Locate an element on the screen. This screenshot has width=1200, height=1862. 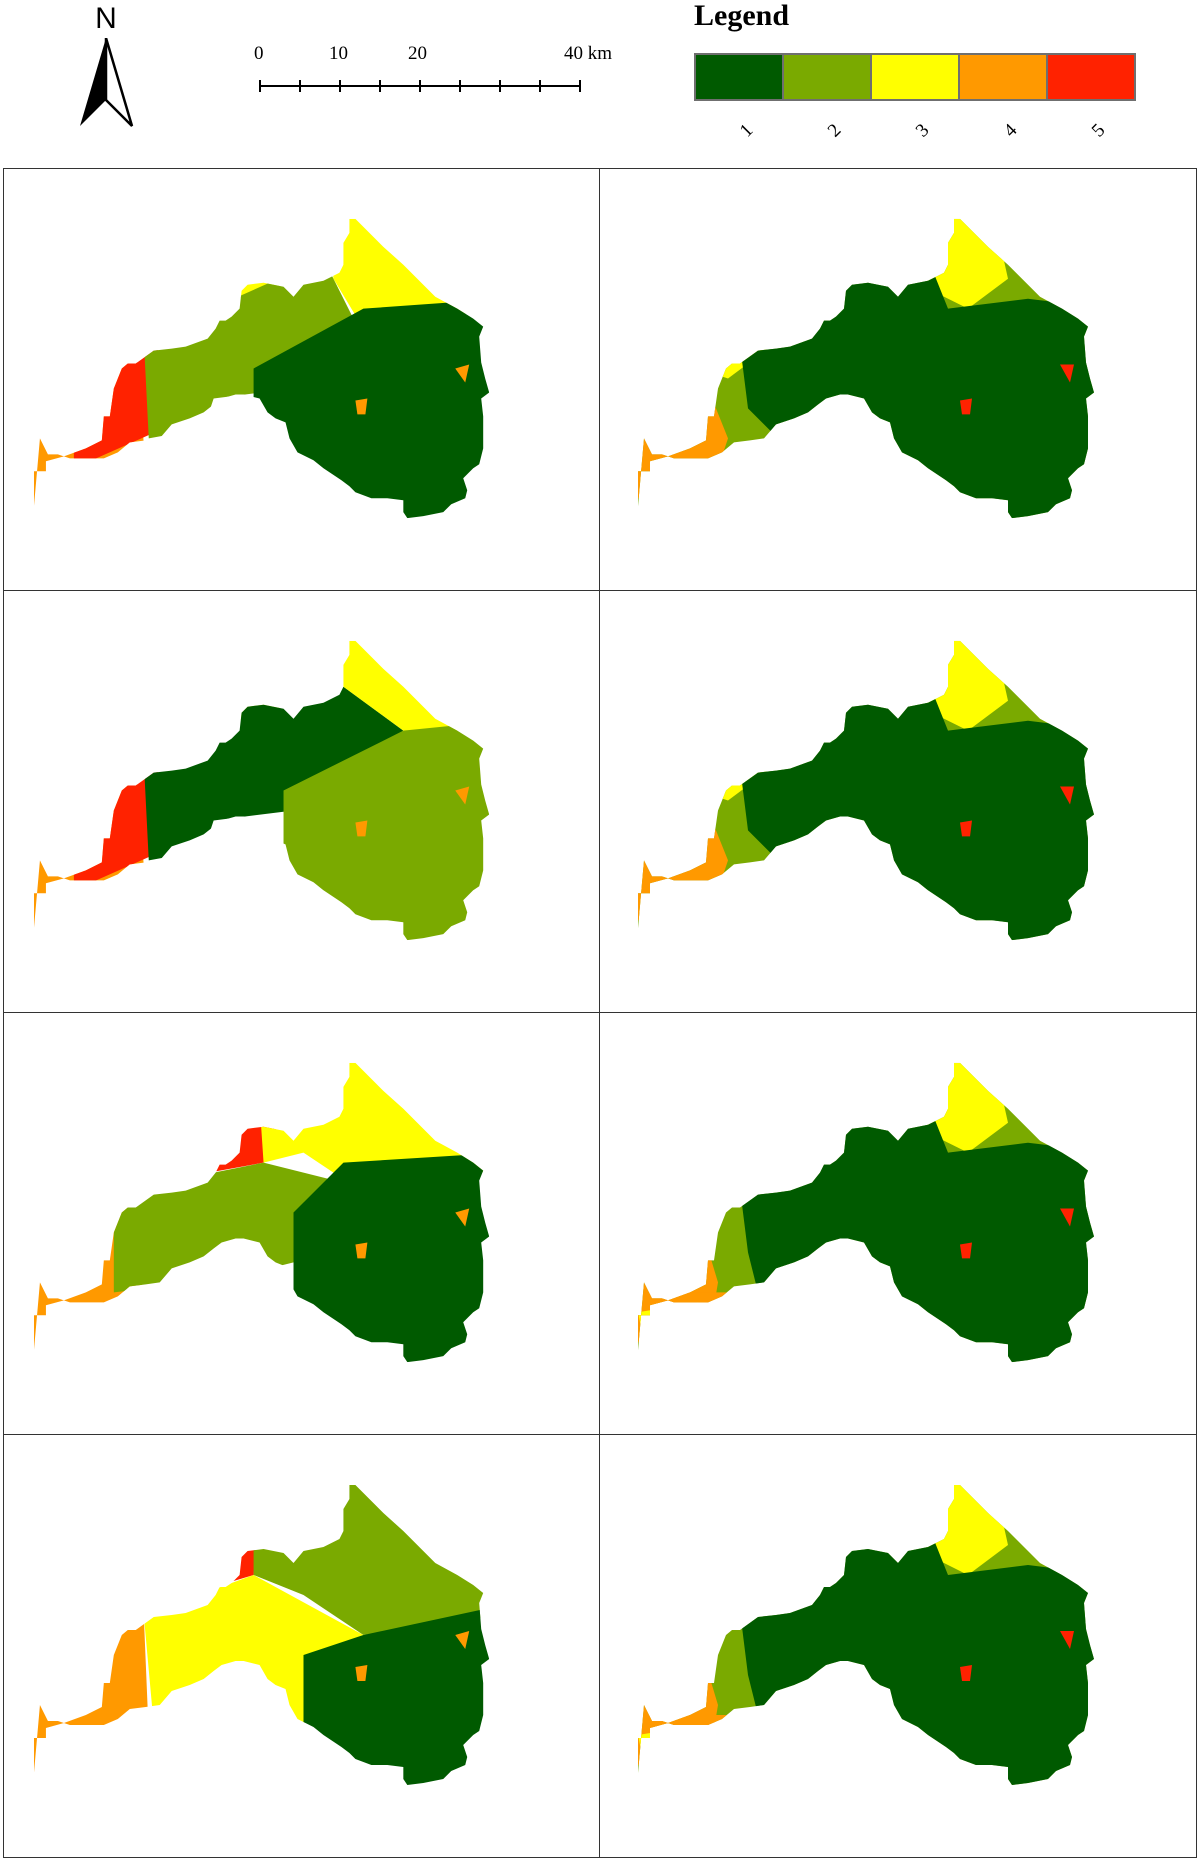
legend-swatches is located at coordinates (915, 77).